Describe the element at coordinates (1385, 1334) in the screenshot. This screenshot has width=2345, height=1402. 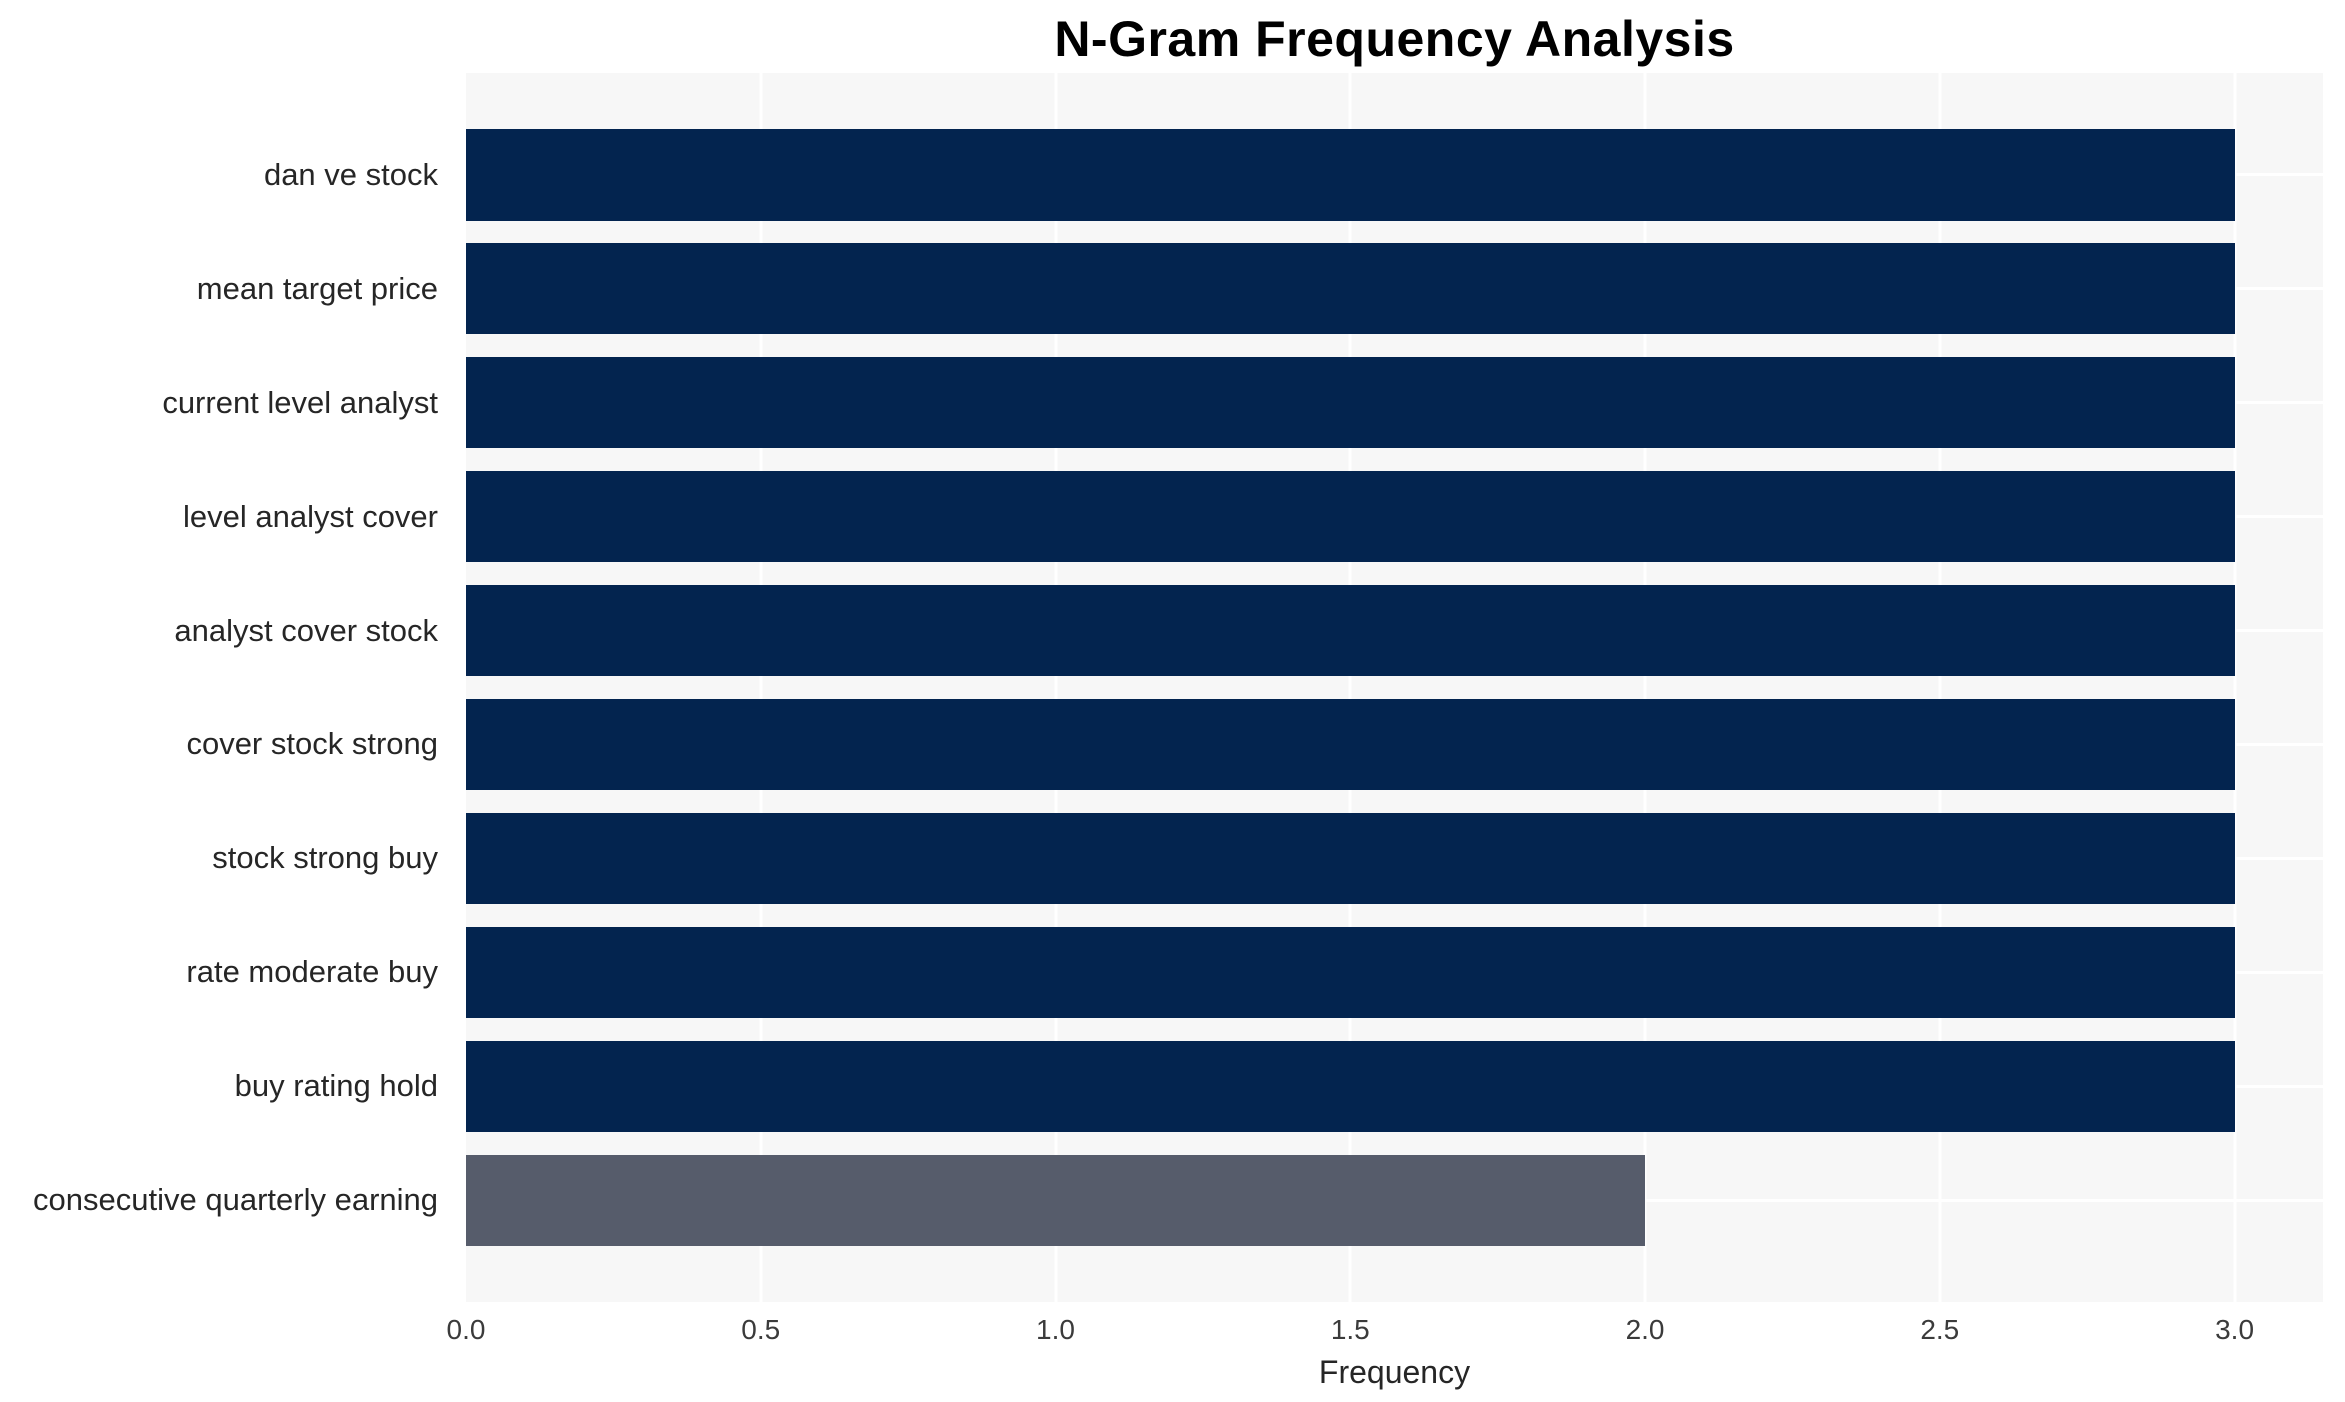
I see `x-axis-ticks: 0.0 0.5 1.0 1.5 2.0 2.5 3.0` at that location.